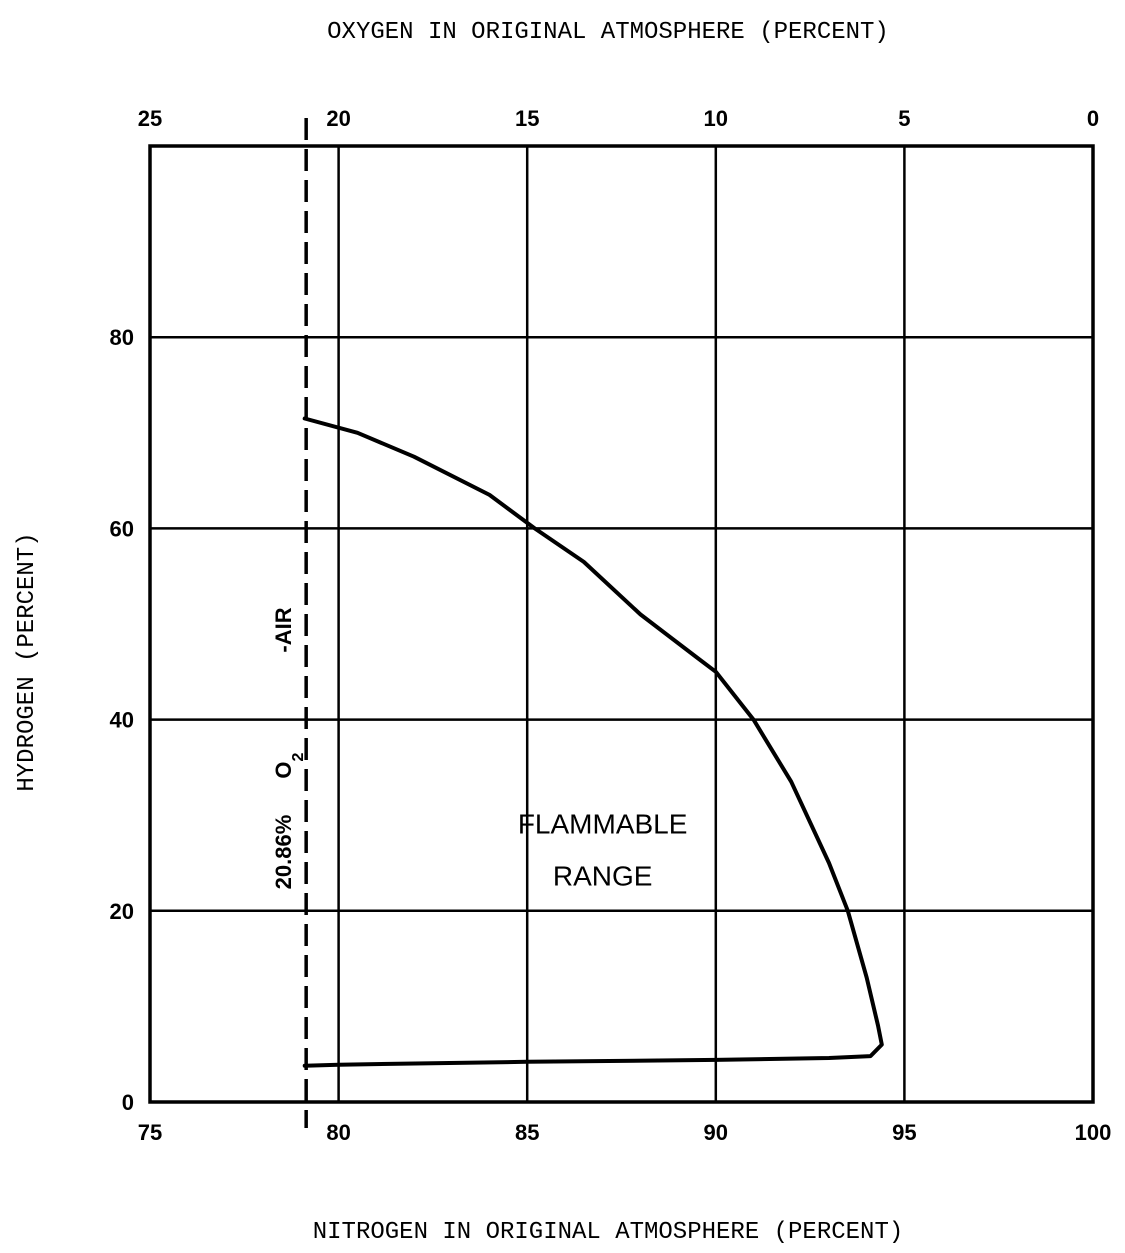 The width and height of the screenshot is (1125, 1253). What do you see at coordinates (904, 1132) in the screenshot?
I see `x-tick-label: 95` at bounding box center [904, 1132].